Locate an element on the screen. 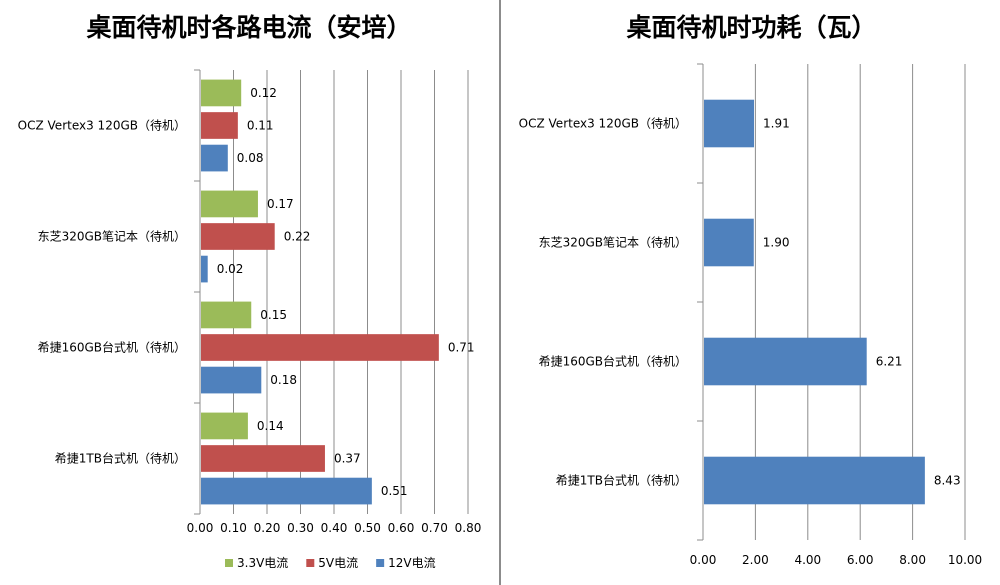 This screenshot has height=585, width=1000. x-tick-label: 0.30 is located at coordinates (300, 528).